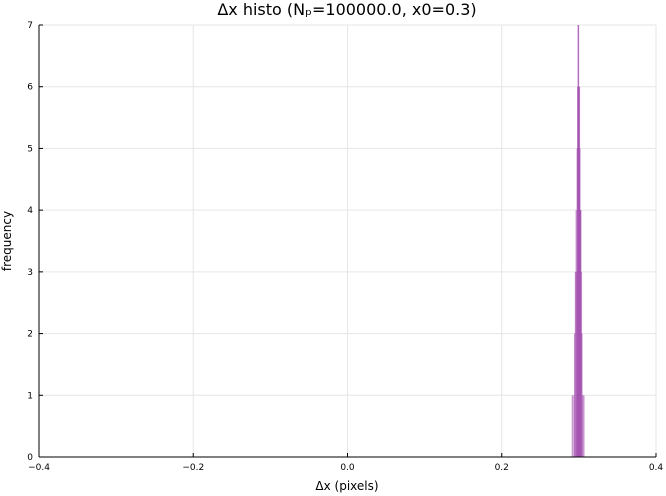 This screenshot has height=496, width=666. Describe the element at coordinates (30, 273) in the screenshot. I see `y-tick-label: 3` at that location.